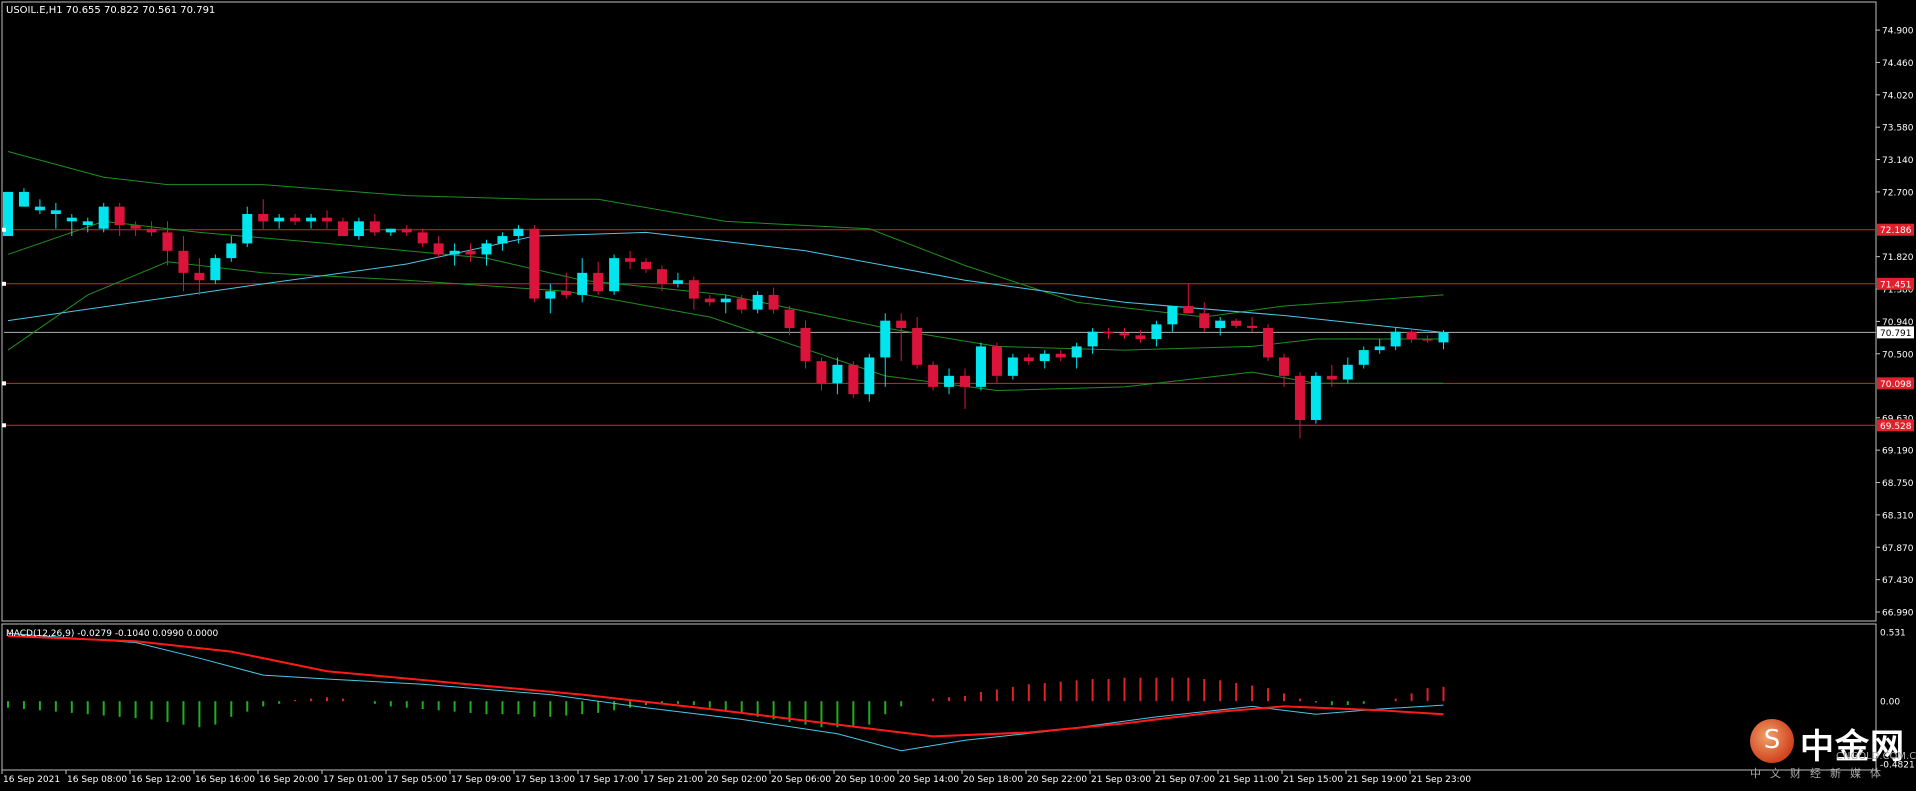 The height and width of the screenshot is (791, 1916). Describe the element at coordinates (1898, 581) in the screenshot. I see `price-tick-label: 67.430` at that location.